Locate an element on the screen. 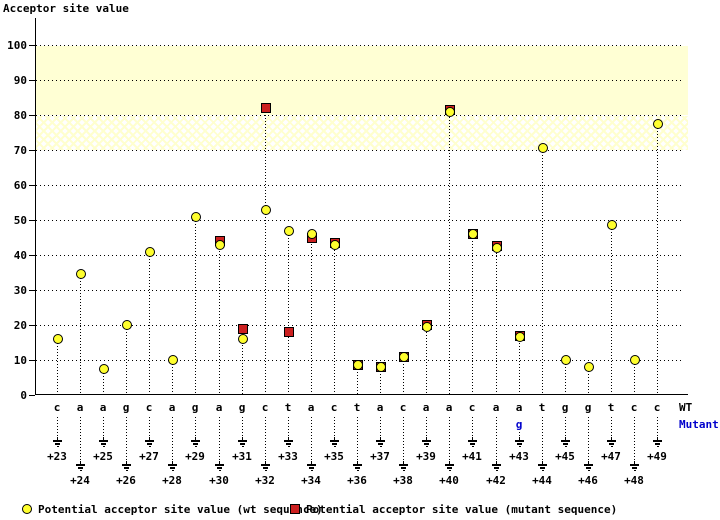 The width and height of the screenshot is (720, 520). wt-base-+49: c is located at coordinates (657, 407).